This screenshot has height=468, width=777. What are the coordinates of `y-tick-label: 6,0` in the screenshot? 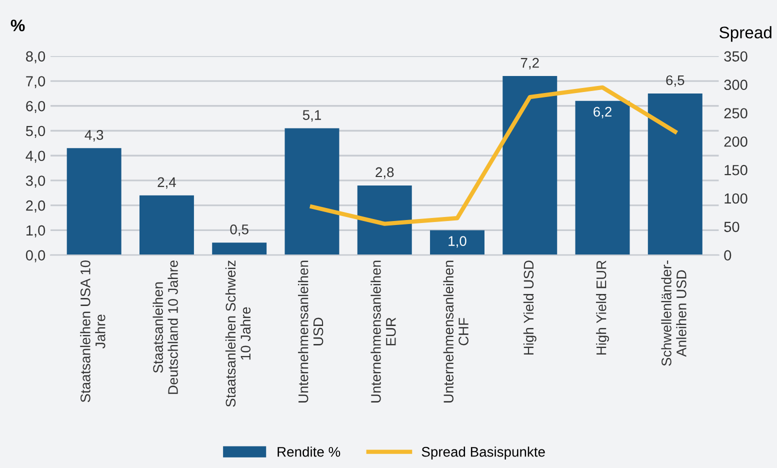 It's located at (36, 107).